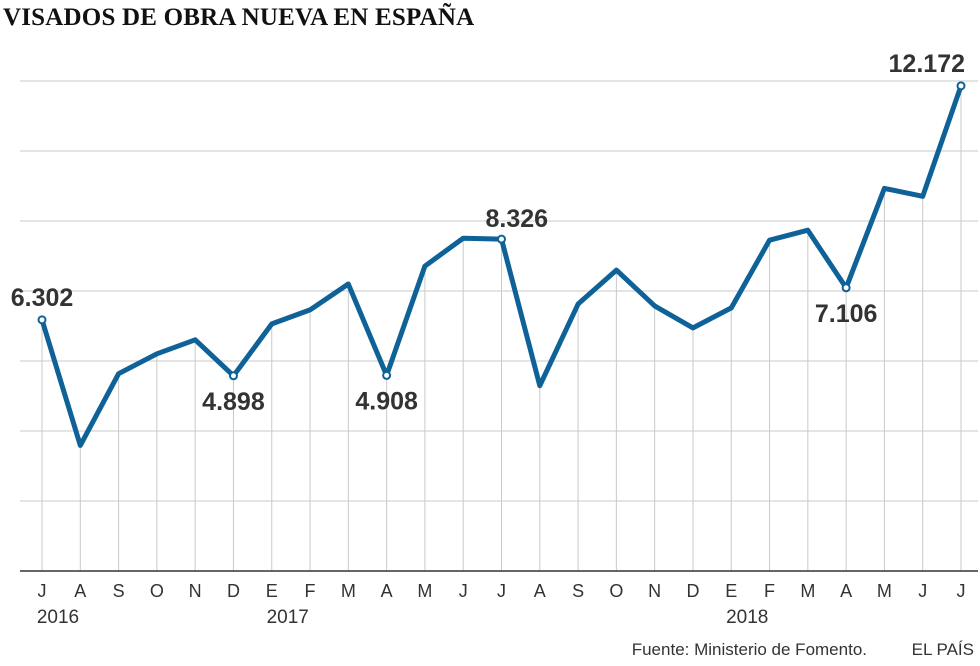  What do you see at coordinates (386, 401) in the screenshot?
I see `data-label: 4.908` at bounding box center [386, 401].